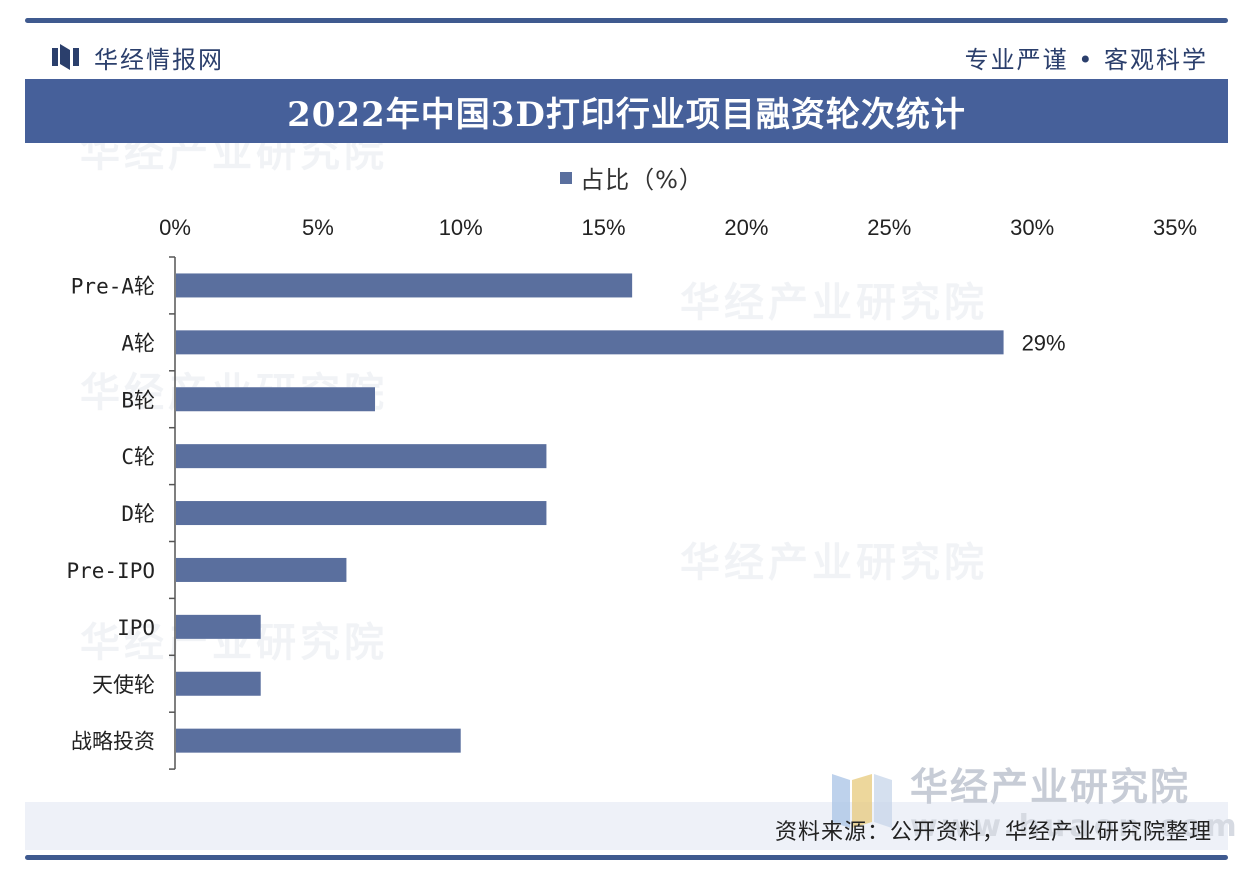 This screenshot has height=872, width=1244. Describe the element at coordinates (1032, 227) in the screenshot. I see `x-tick-label: 30%` at that location.